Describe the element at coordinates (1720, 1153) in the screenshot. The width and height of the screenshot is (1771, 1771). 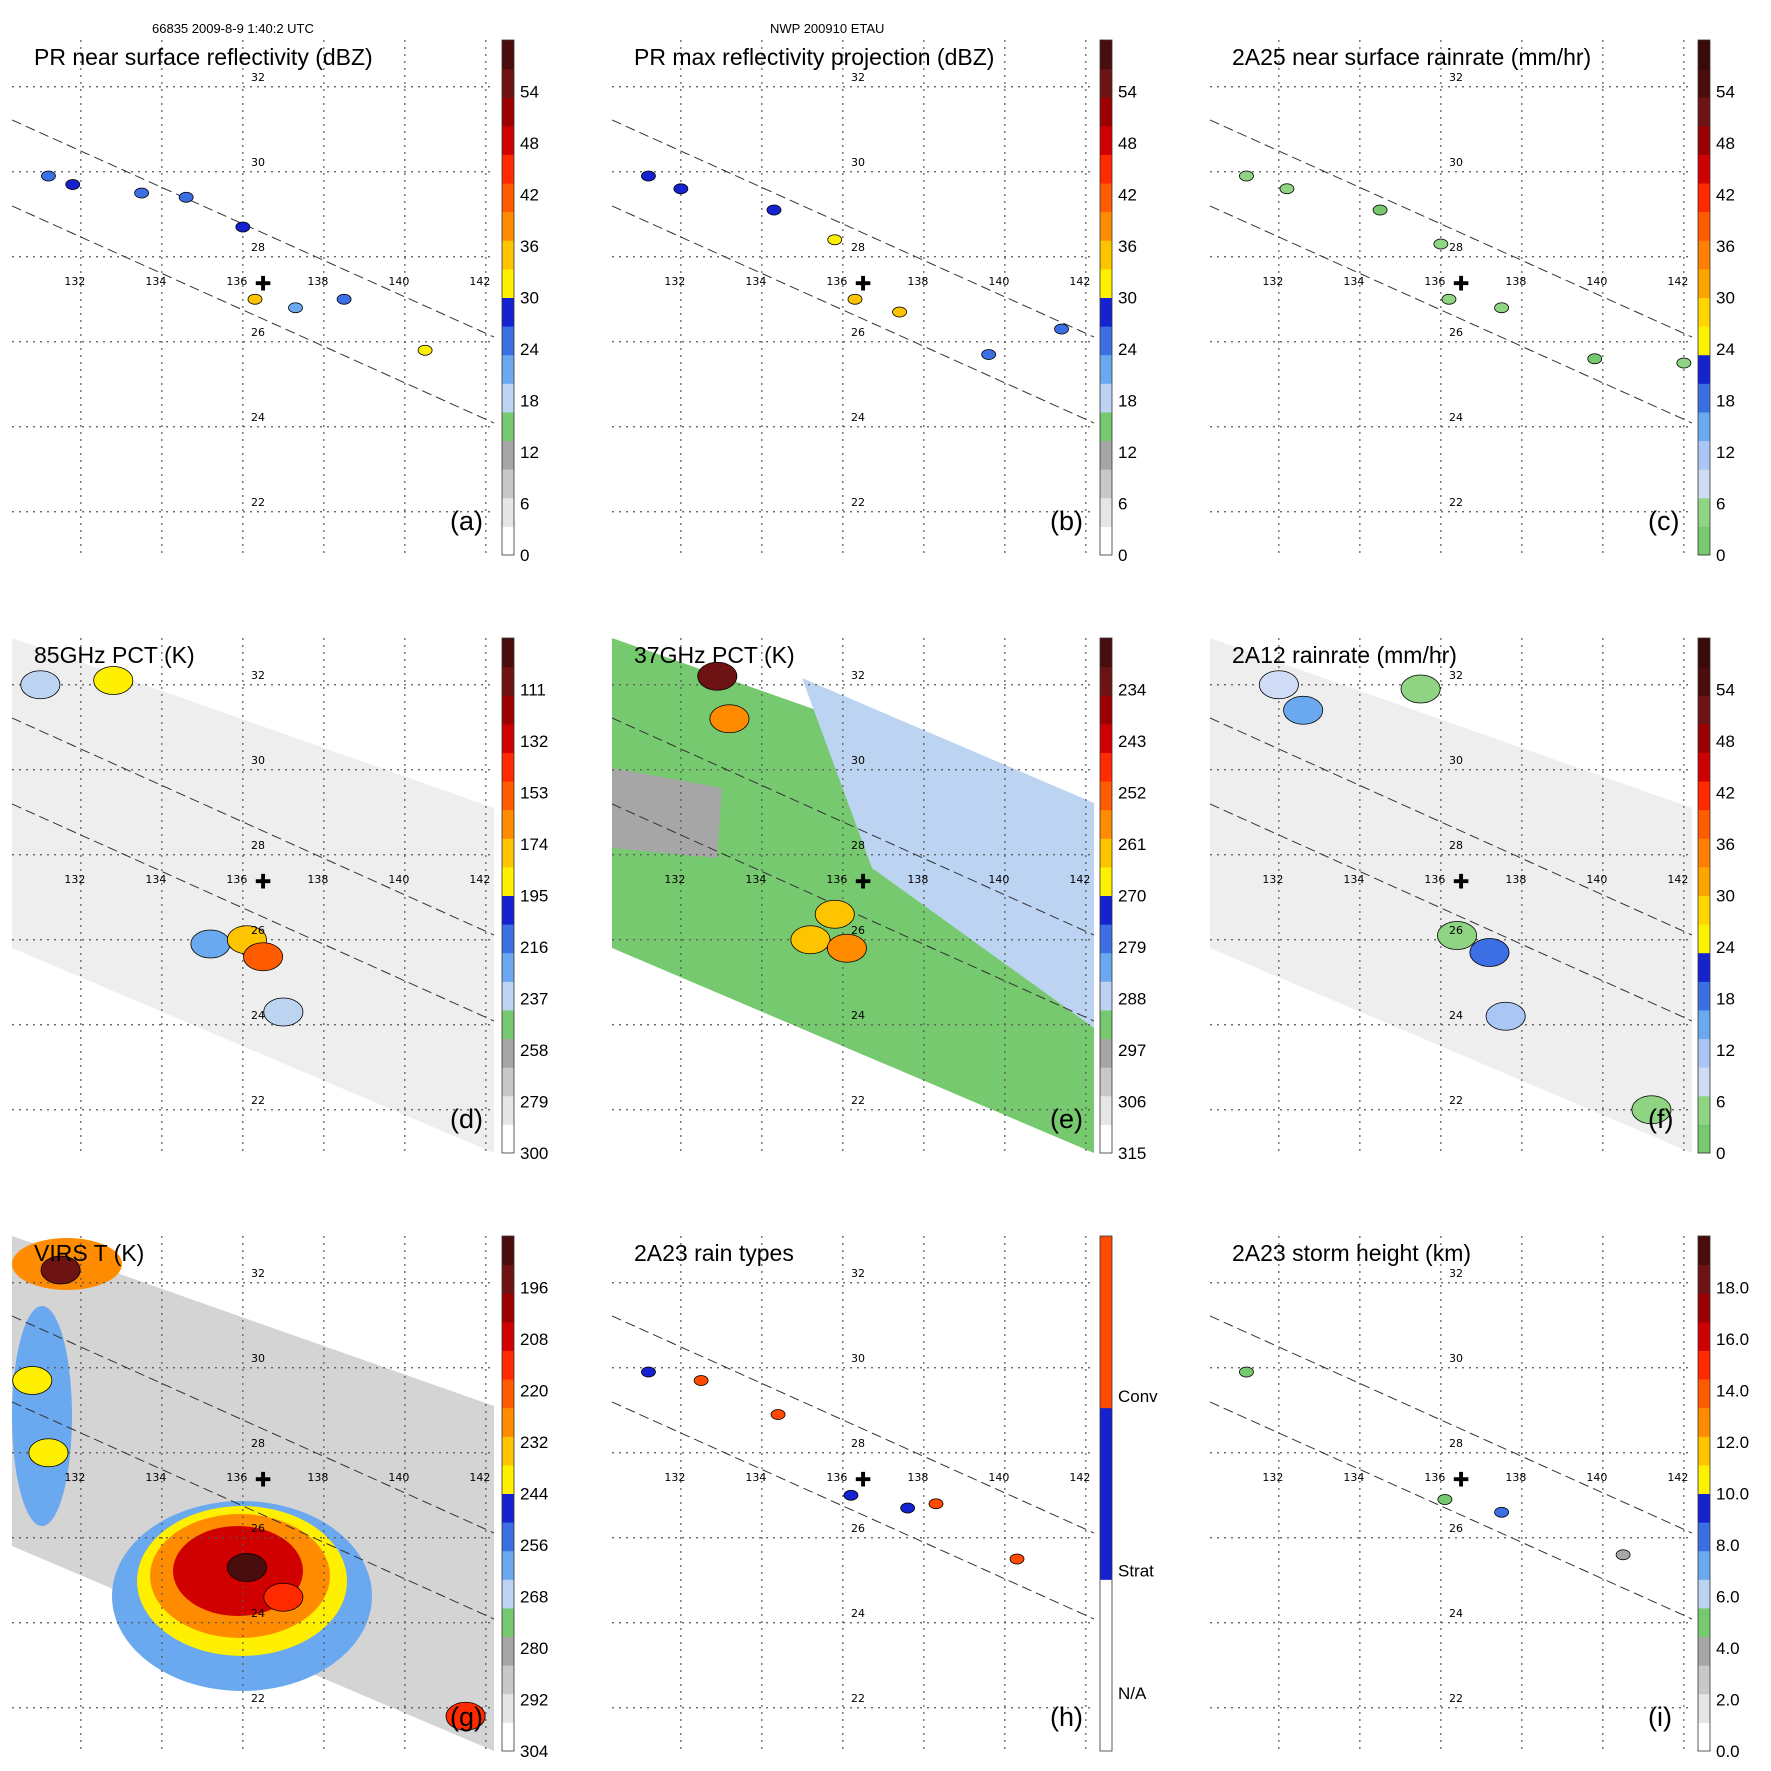
I see `colorbar-label: 0` at that location.